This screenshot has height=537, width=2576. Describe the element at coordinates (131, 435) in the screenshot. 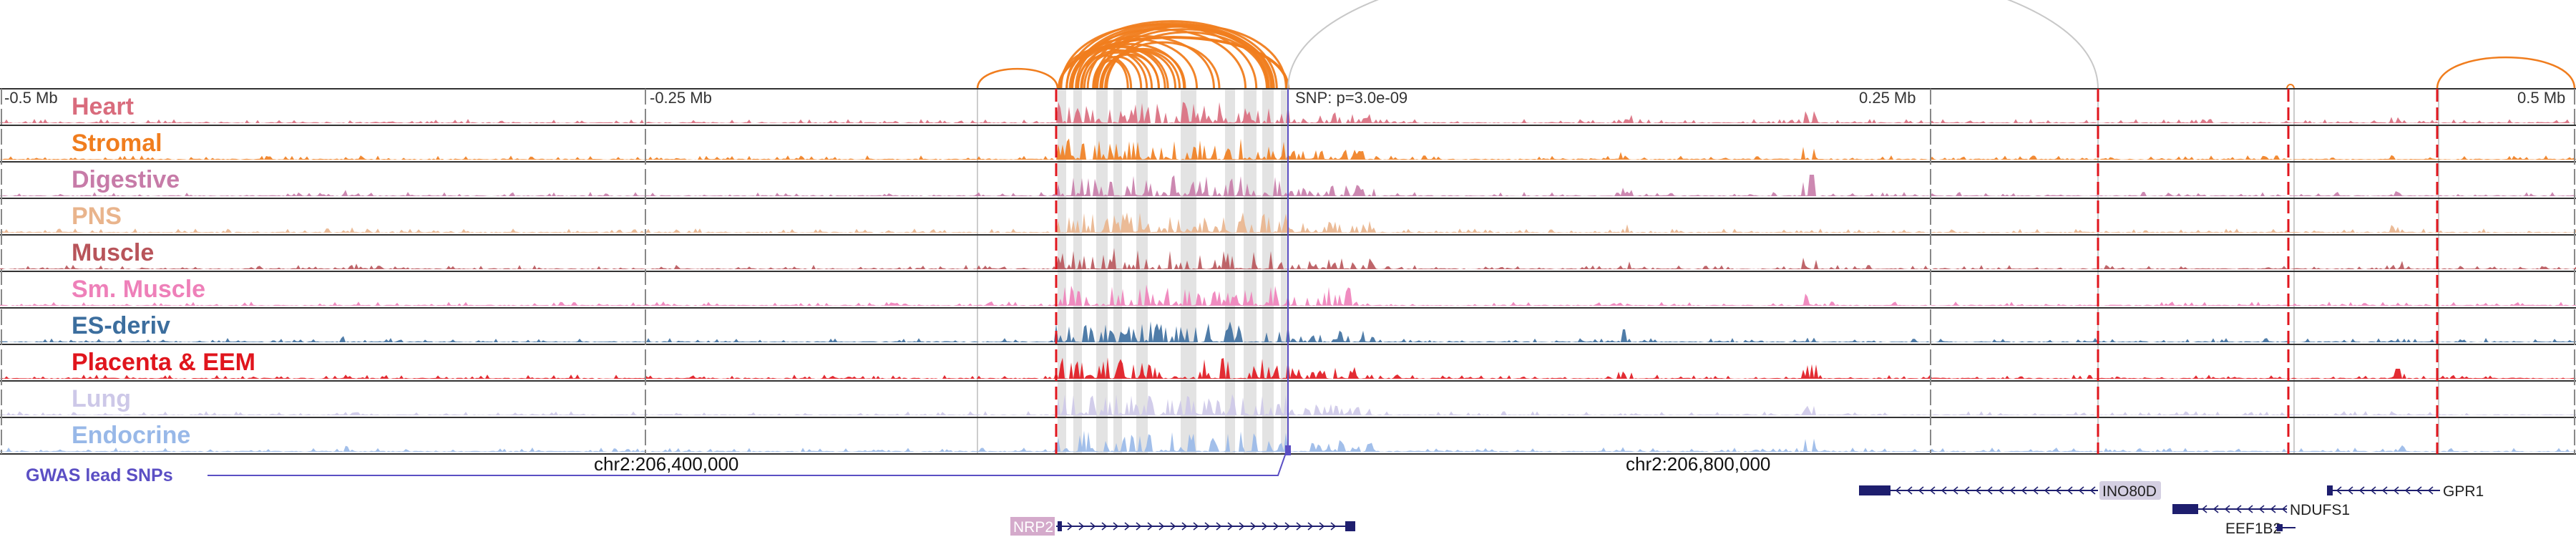

I see `track-label-endocrine: Endocrine` at that location.